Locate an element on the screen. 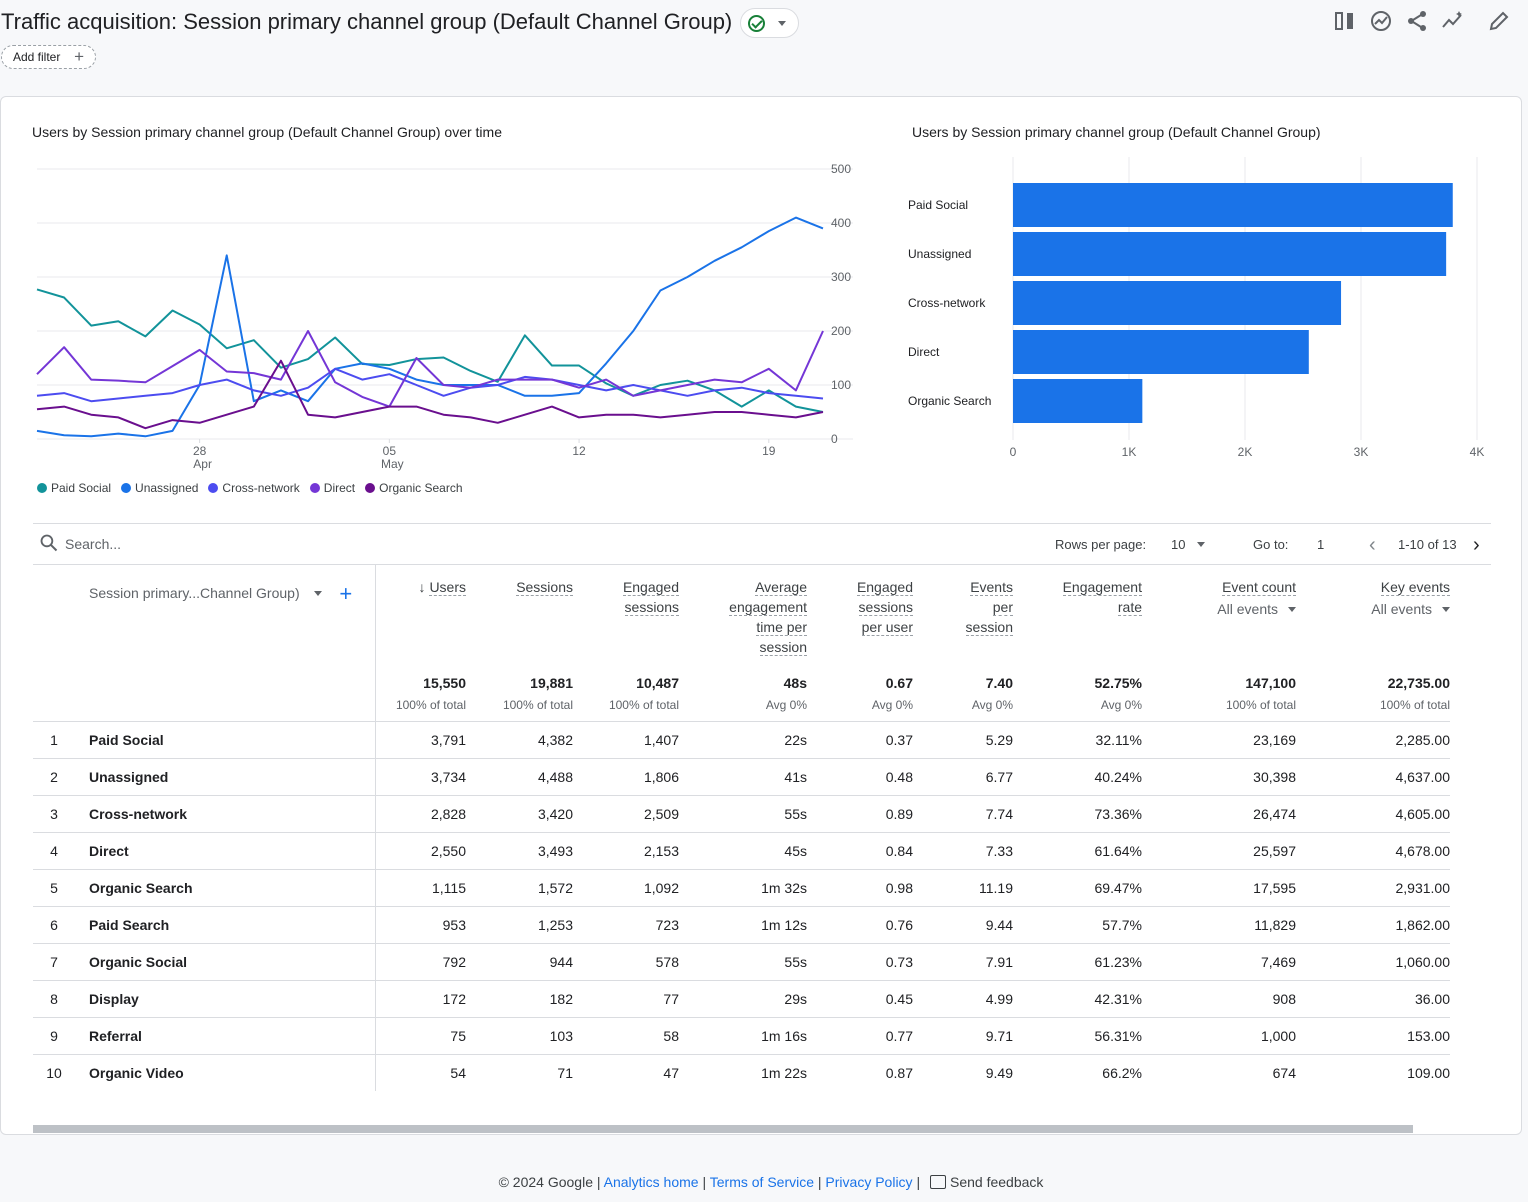  add-filter-button: Add filter + is located at coordinates (48, 57).